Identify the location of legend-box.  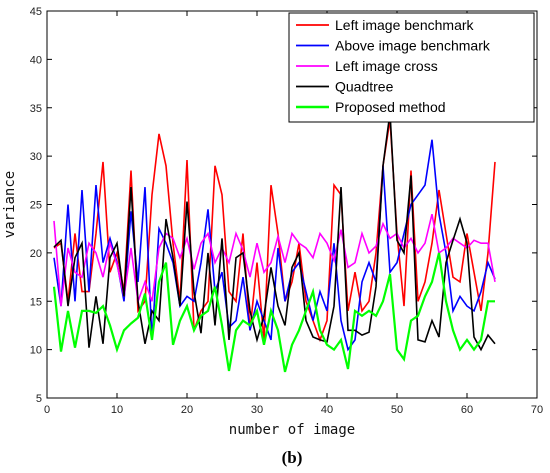
(411, 67).